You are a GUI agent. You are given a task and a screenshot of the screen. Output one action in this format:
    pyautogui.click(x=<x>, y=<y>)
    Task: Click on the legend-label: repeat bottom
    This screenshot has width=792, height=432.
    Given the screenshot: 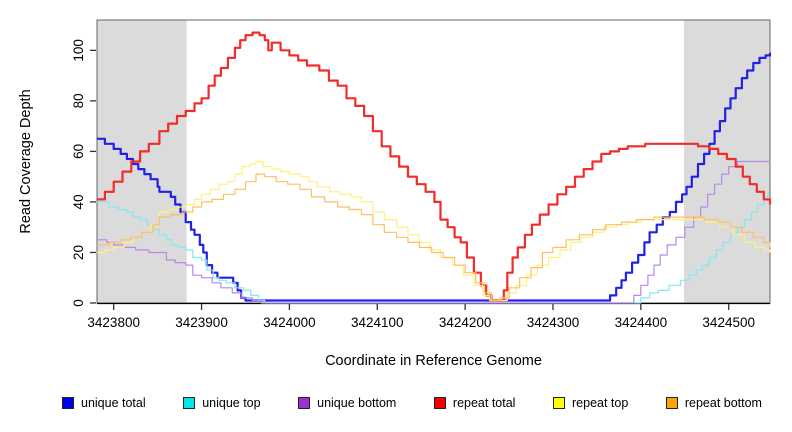 What is the action you would take?
    pyautogui.click(x=723, y=403)
    